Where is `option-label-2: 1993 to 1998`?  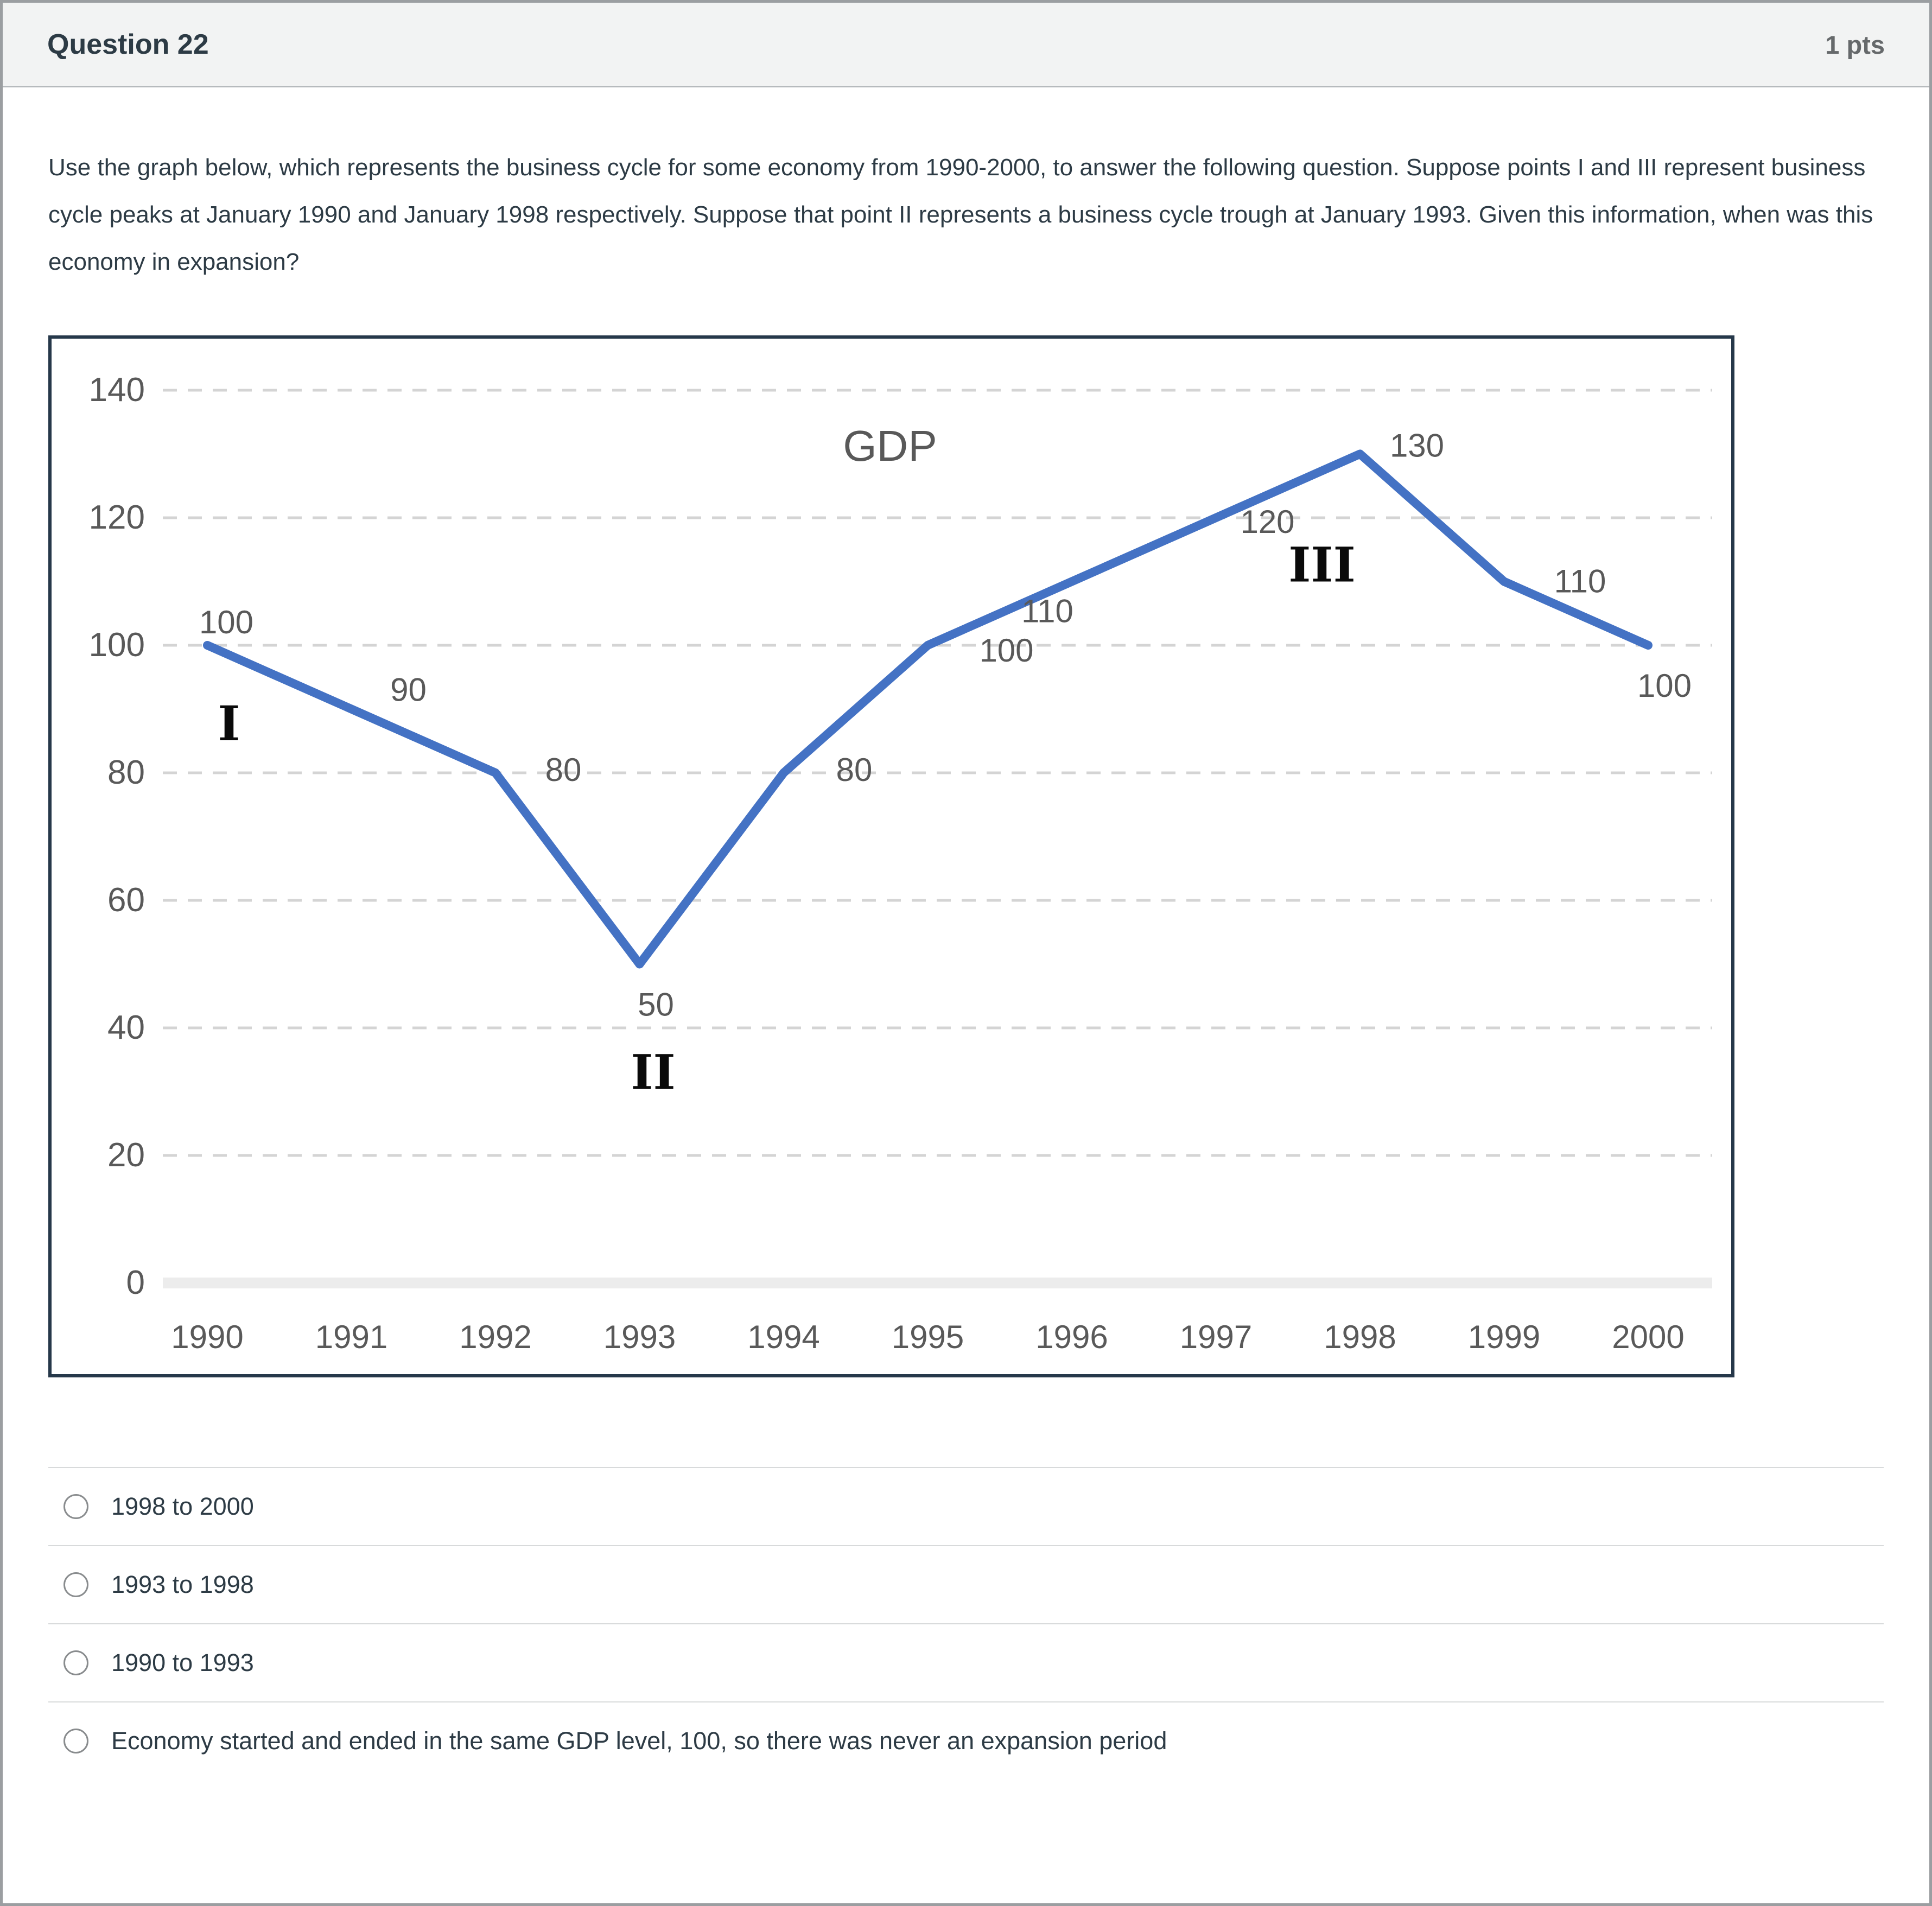
option-label-2: 1993 to 1998 is located at coordinates (183, 1584).